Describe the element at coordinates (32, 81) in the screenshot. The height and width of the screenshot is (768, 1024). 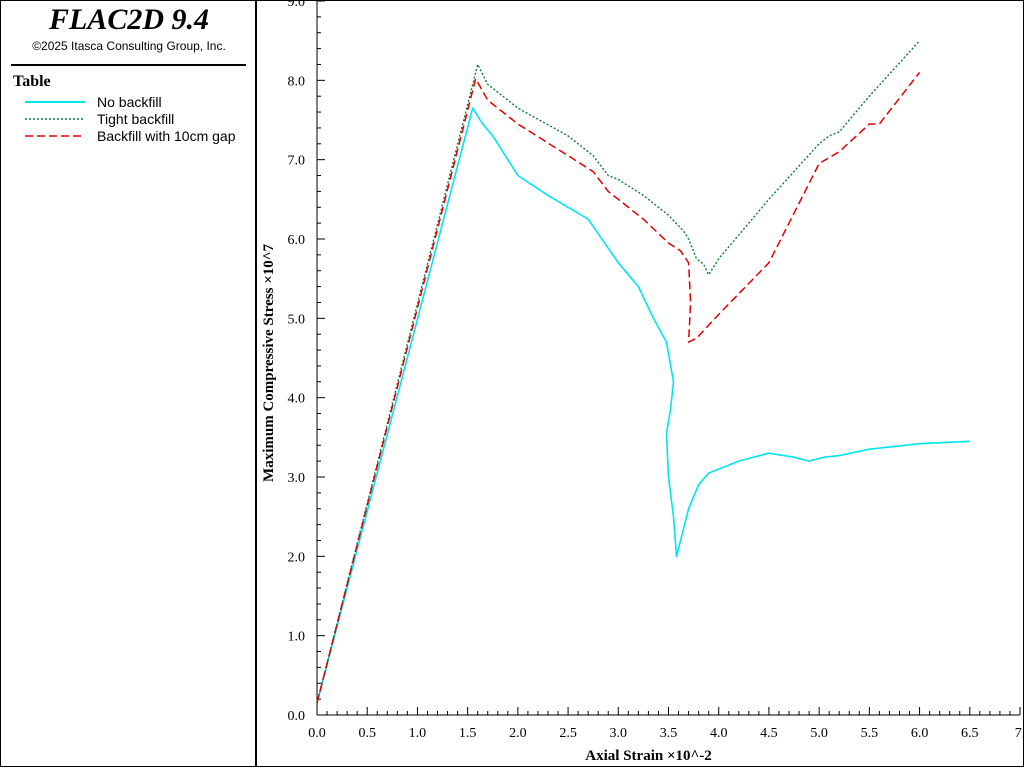
I see `legend-title: Table` at that location.